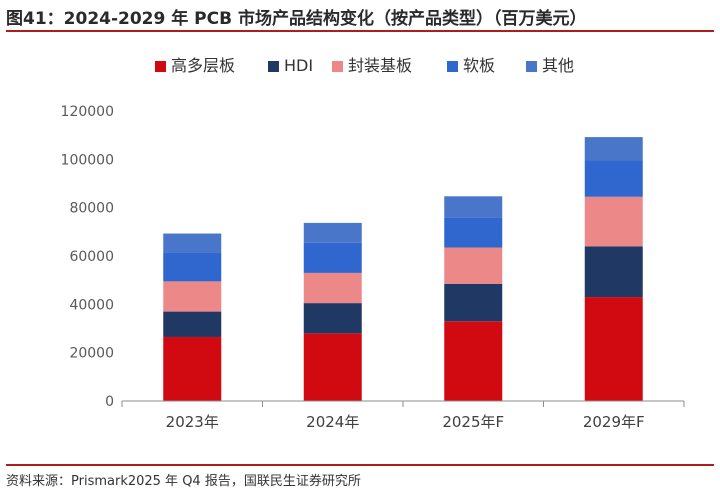 The width and height of the screenshot is (720, 494). What do you see at coordinates (91, 257) in the screenshot?
I see `y-tick-label: 60000` at bounding box center [91, 257].